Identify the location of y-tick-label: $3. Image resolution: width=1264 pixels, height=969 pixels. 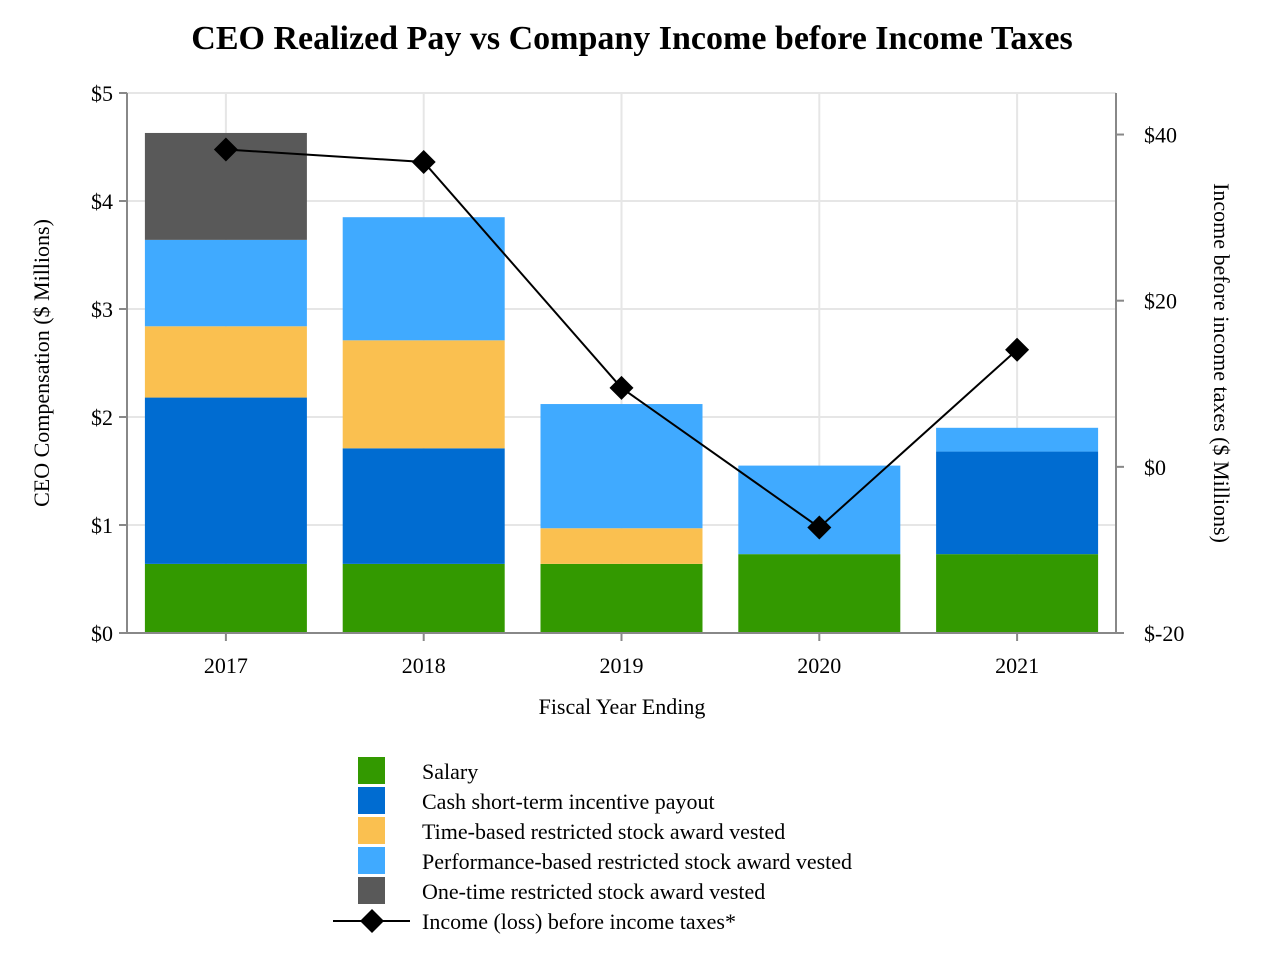
(102, 309).